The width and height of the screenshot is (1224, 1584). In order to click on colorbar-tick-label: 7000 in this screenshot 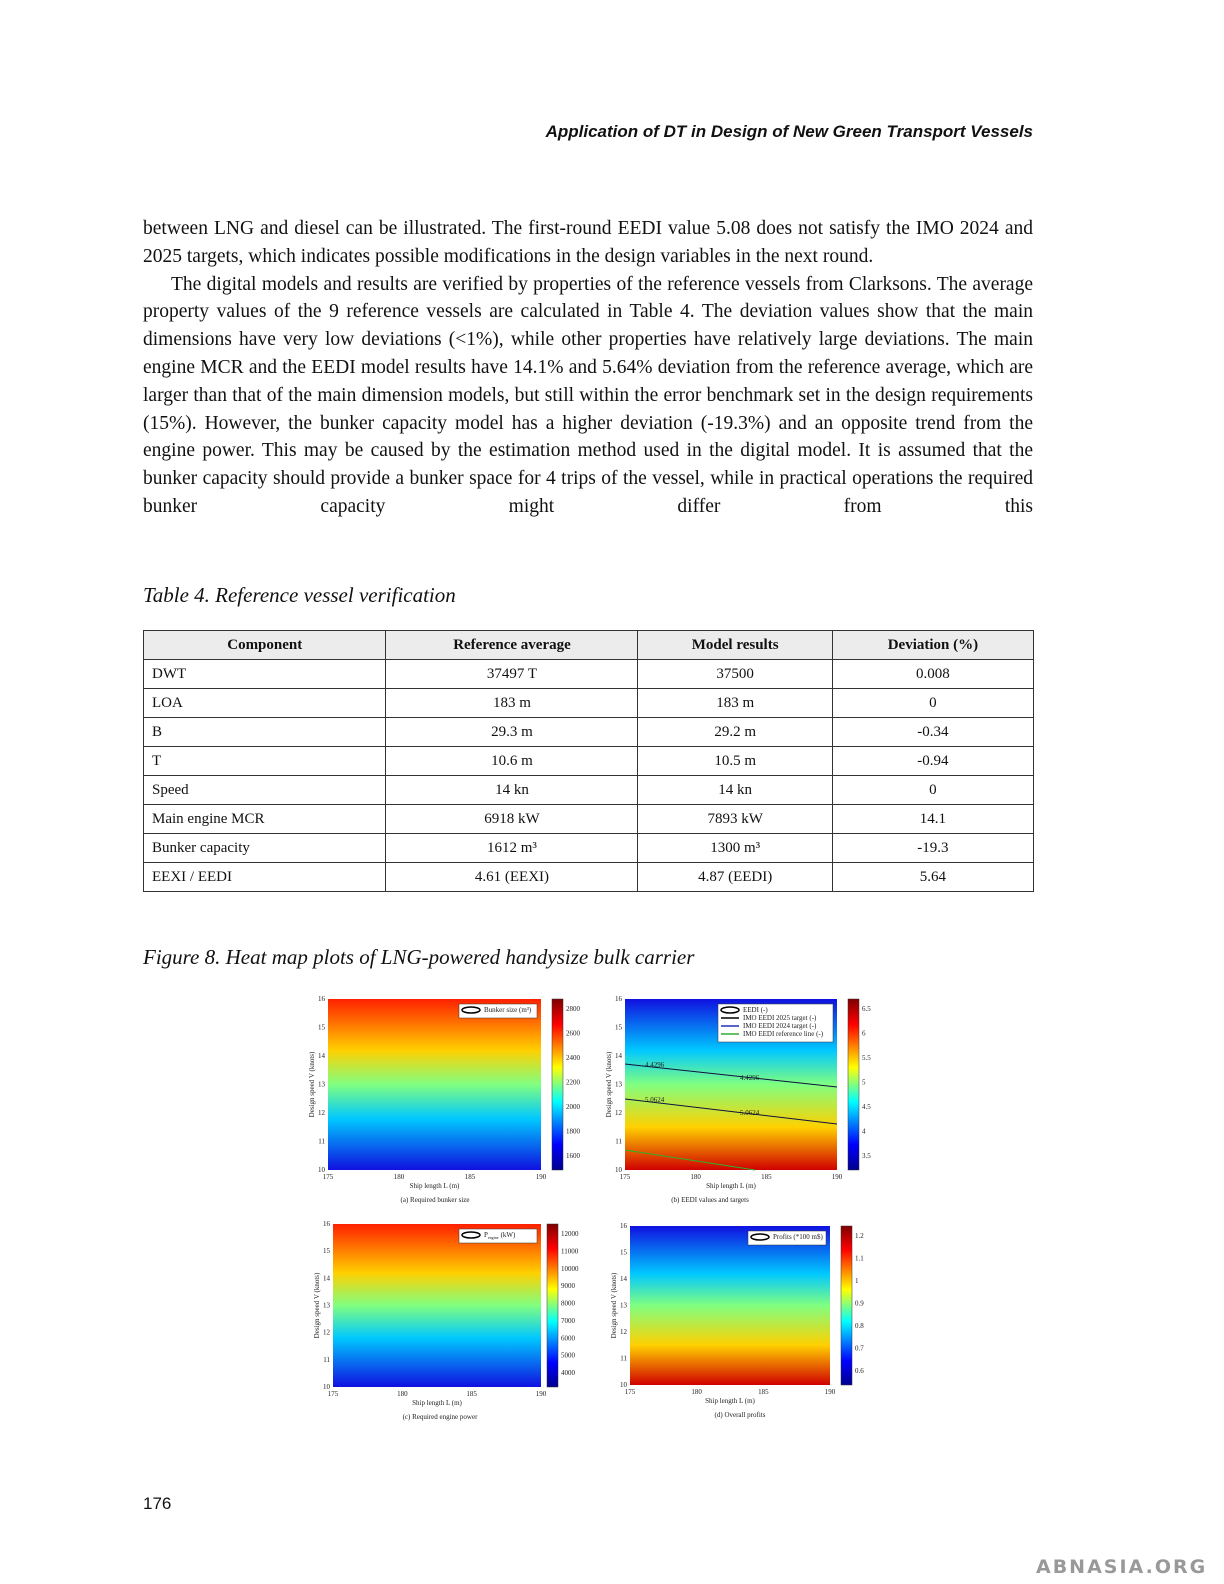, I will do `click(568, 1321)`.